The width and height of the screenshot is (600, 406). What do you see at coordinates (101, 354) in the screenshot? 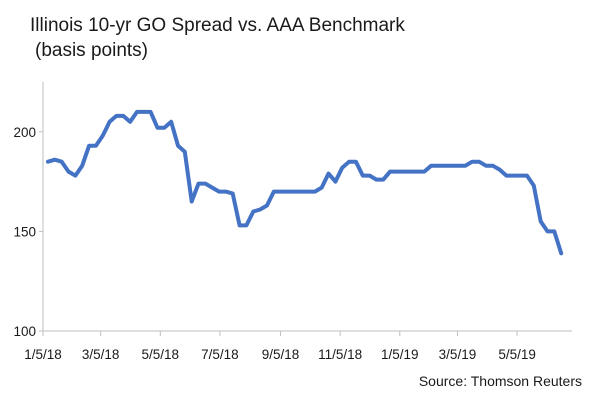
I see `x-tick-label: 3/5/18` at bounding box center [101, 354].